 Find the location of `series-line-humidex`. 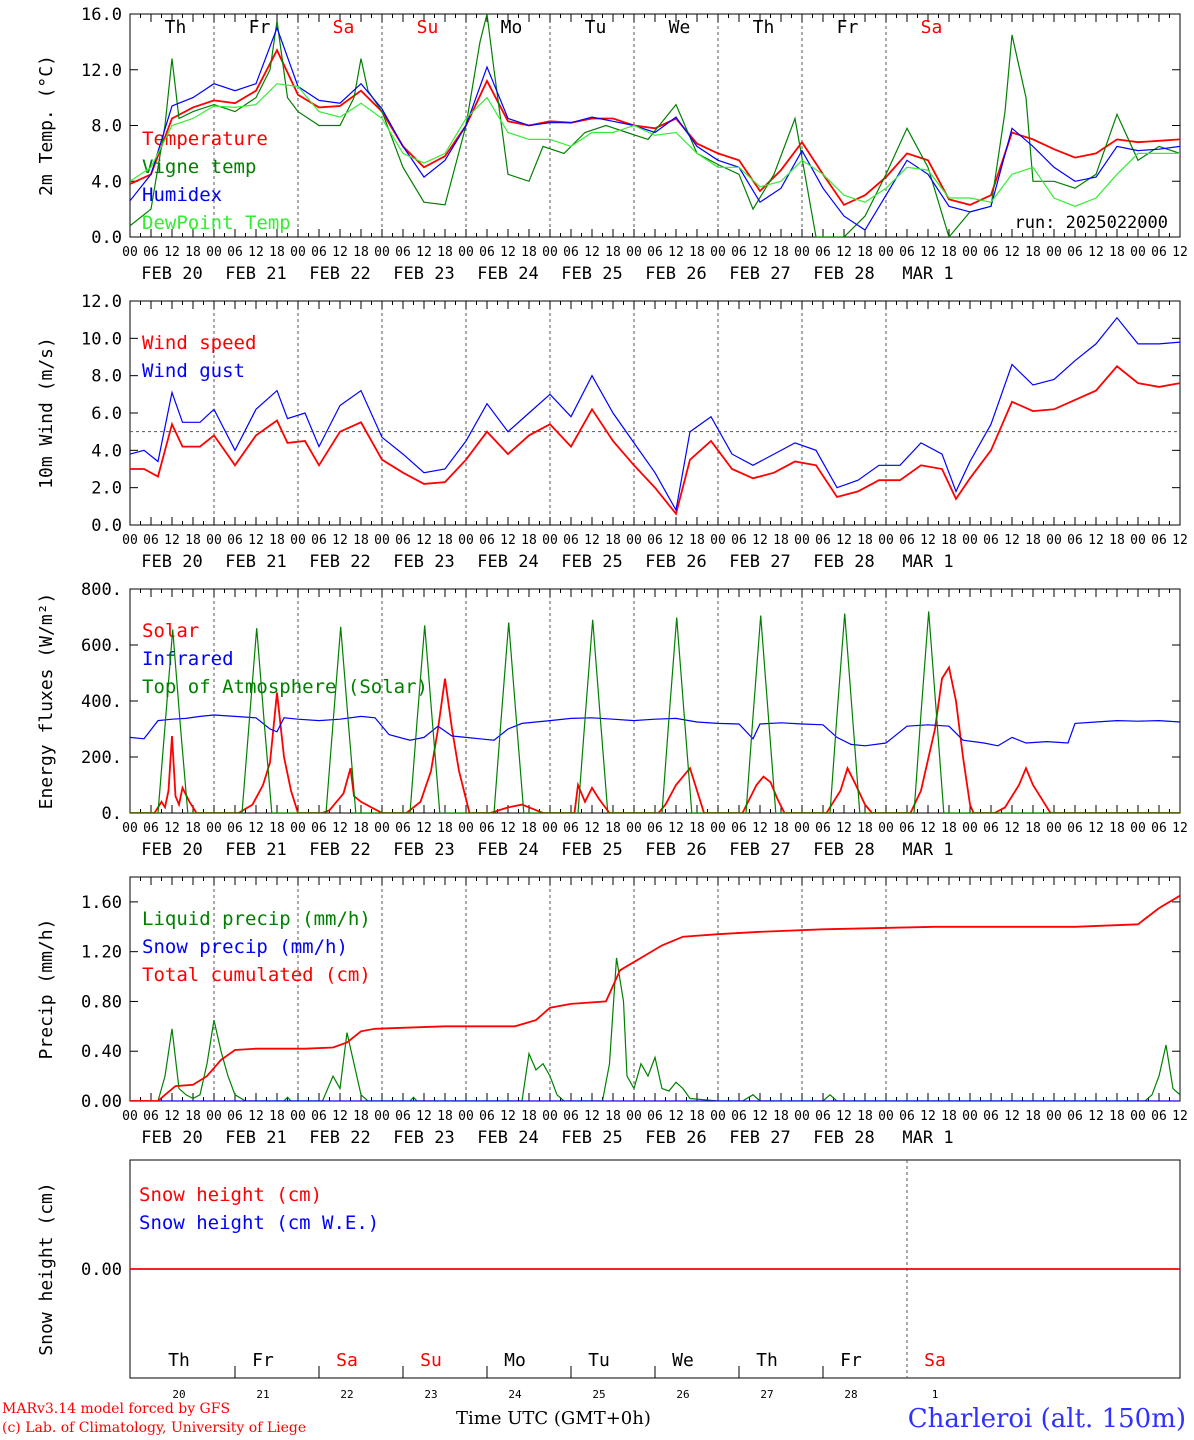

series-line-humidex is located at coordinates (655, 128).